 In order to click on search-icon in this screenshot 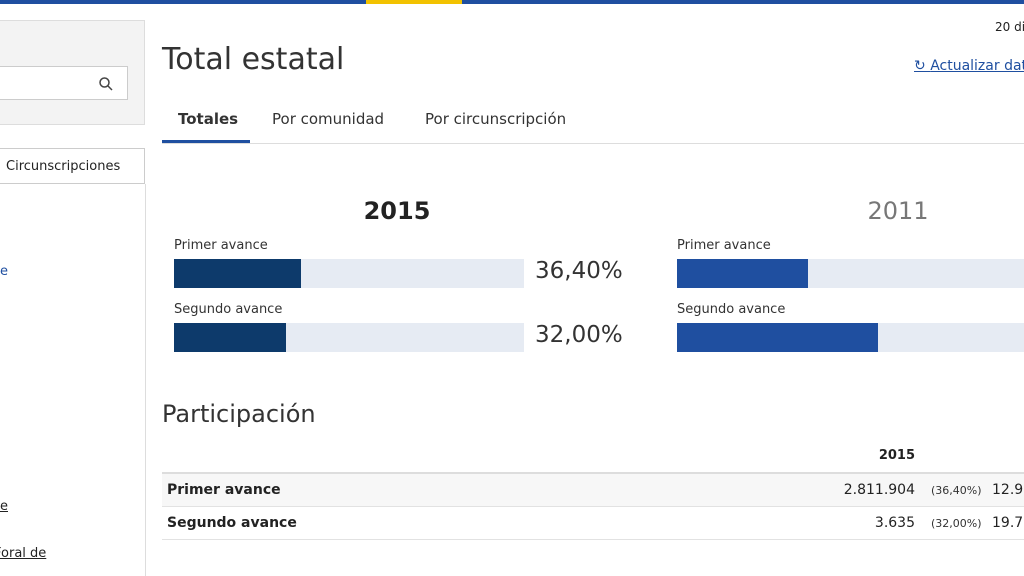, I will do `click(106, 84)`.